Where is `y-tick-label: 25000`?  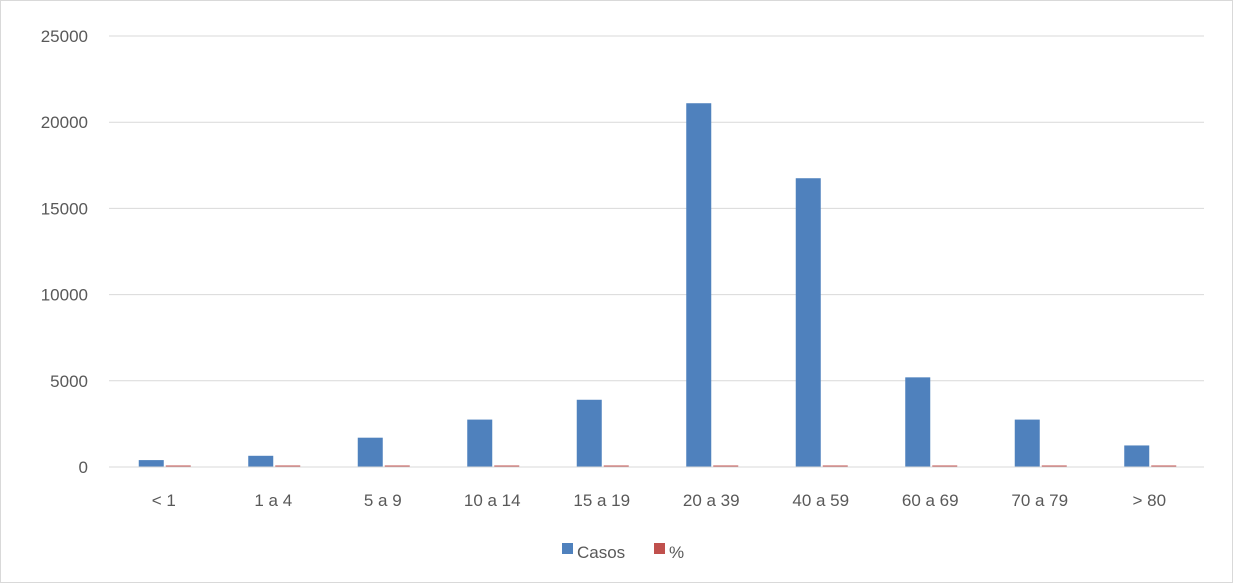 y-tick-label: 25000 is located at coordinates (64, 36).